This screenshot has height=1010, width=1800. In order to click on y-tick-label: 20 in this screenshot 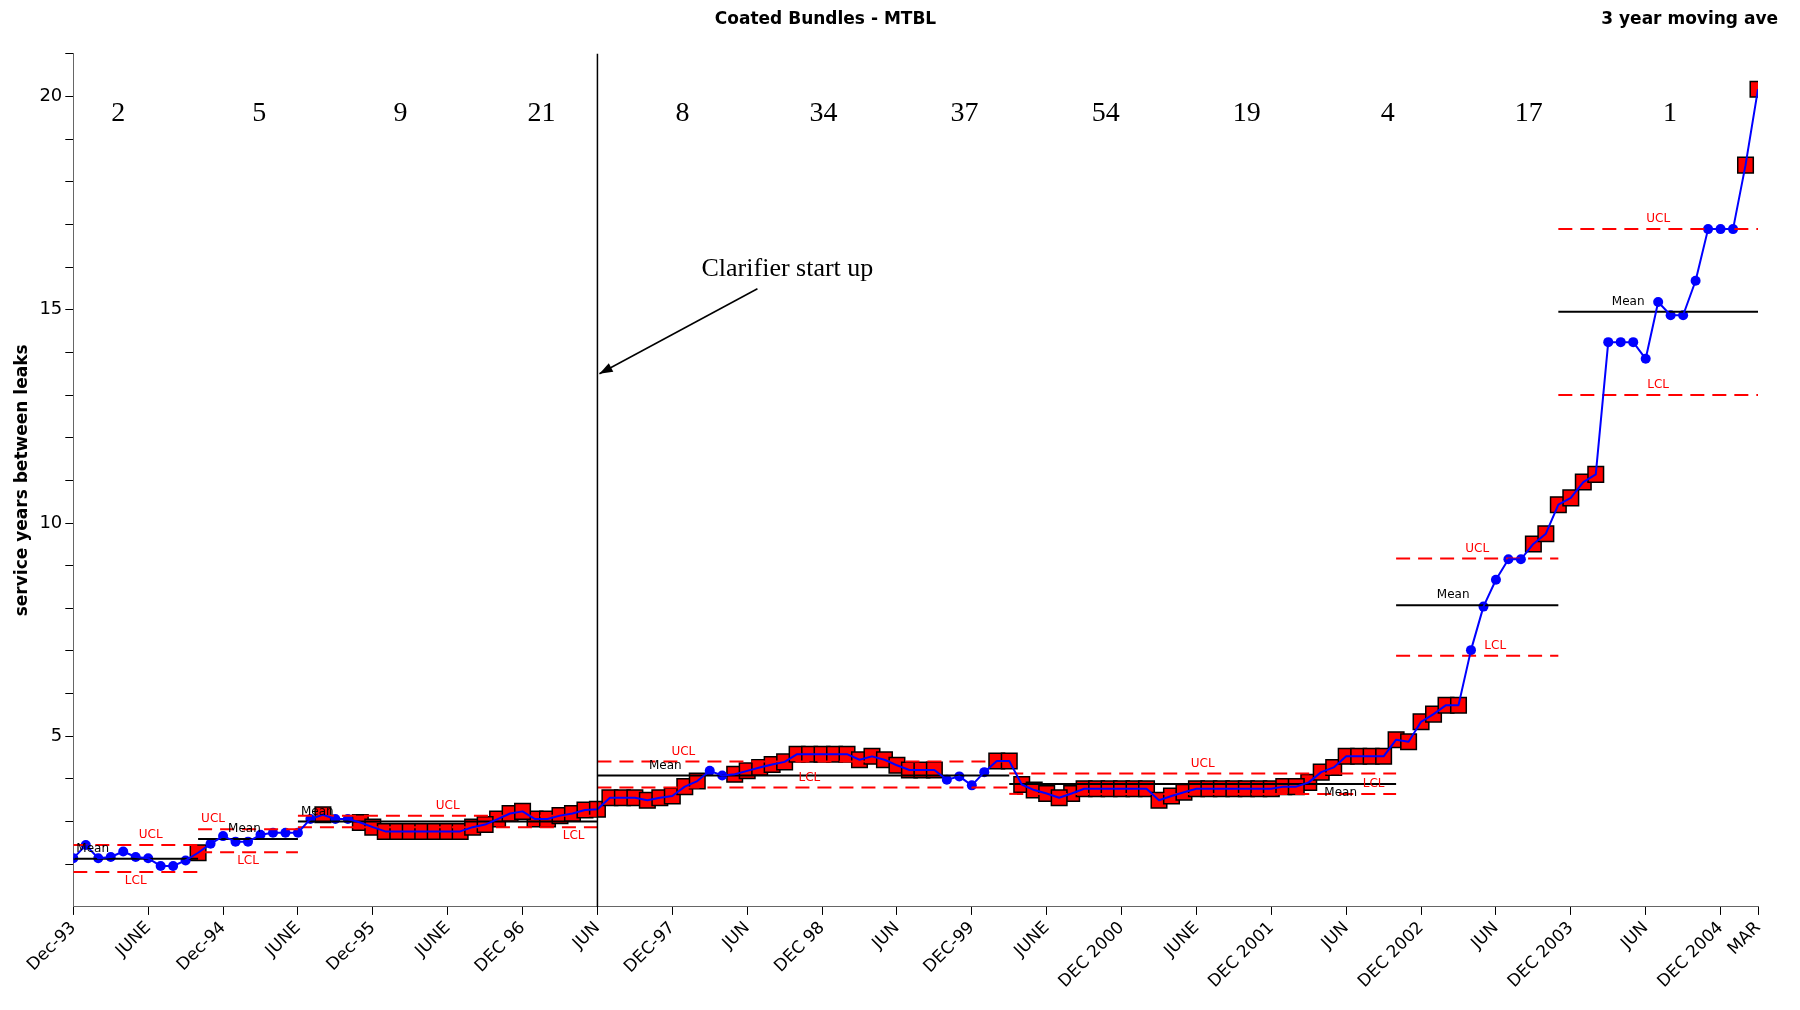, I will do `click(51, 95)`.